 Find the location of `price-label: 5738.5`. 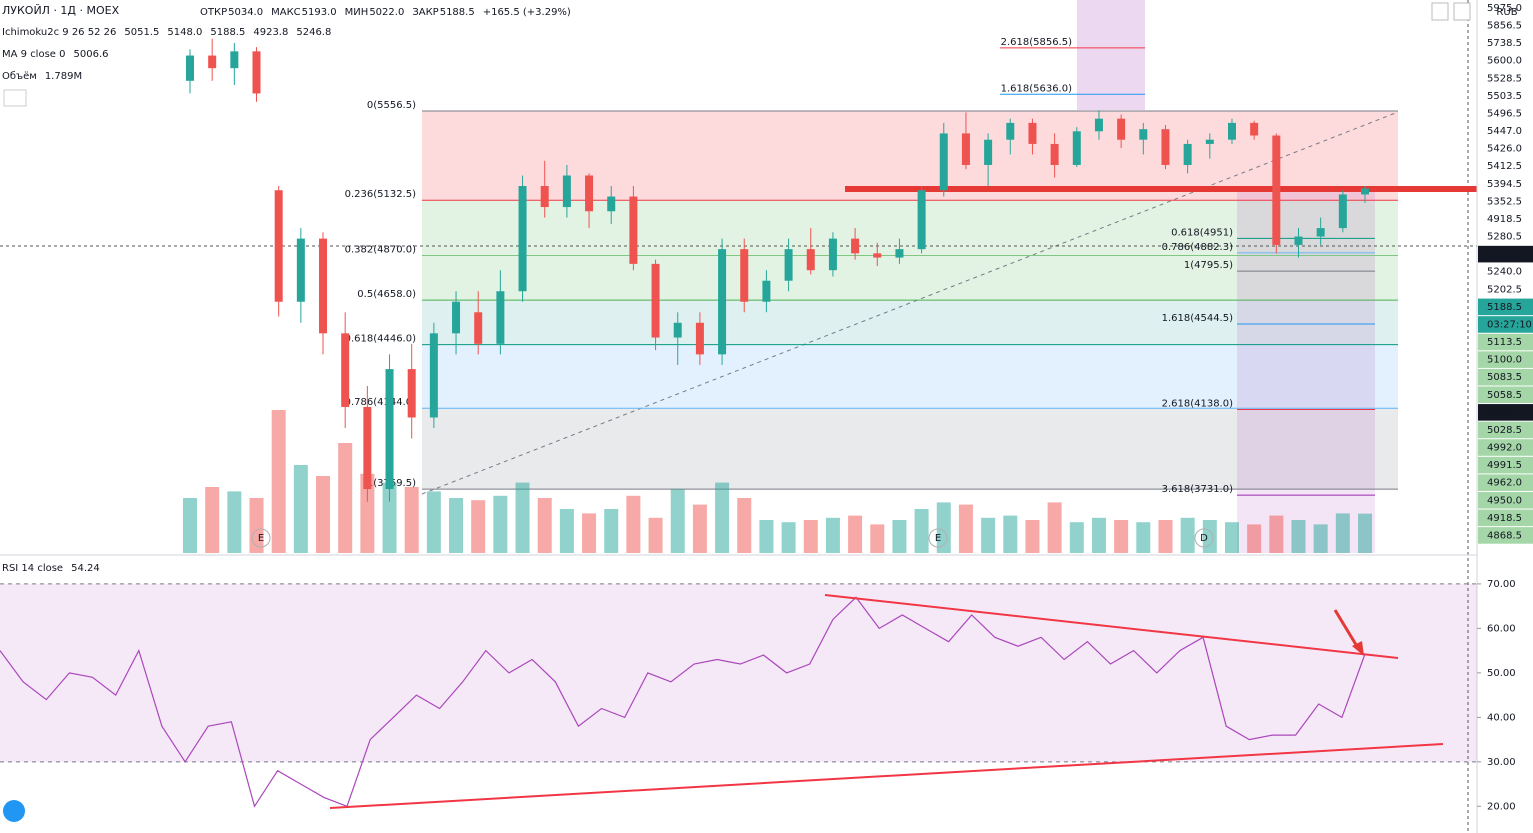

price-label: 5738.5 is located at coordinates (1504, 43).